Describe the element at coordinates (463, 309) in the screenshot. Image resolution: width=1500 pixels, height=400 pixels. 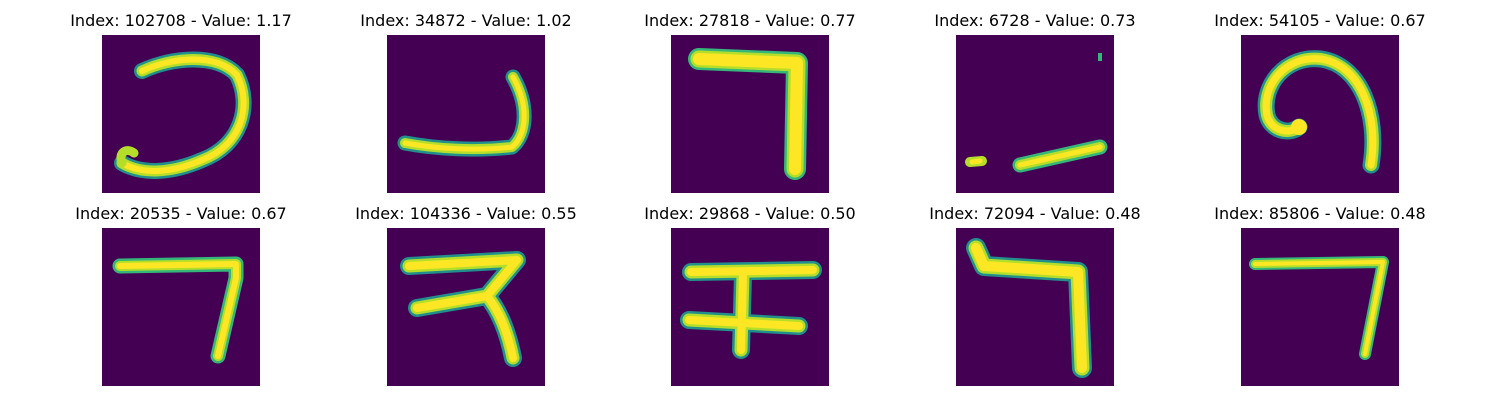
I see `glyph-three-bar` at that location.